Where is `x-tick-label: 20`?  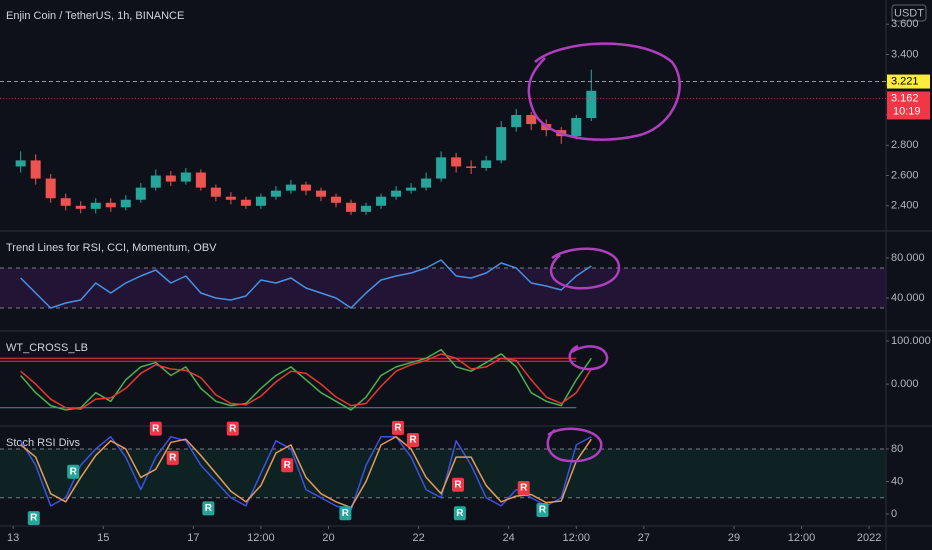
x-tick-label: 20 is located at coordinates (328, 538).